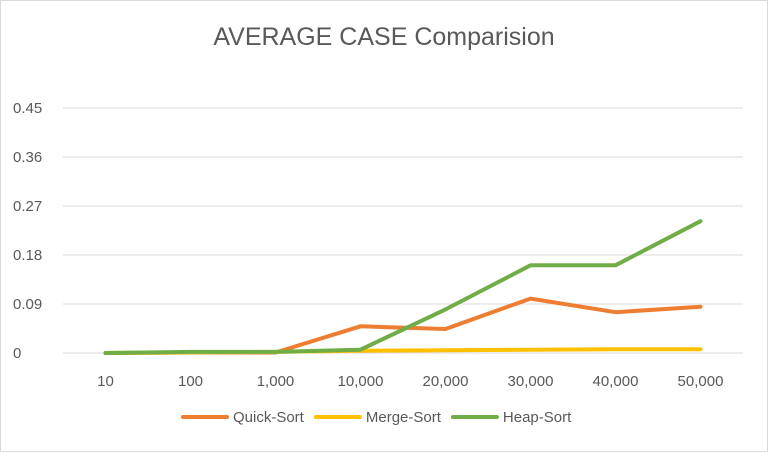 The height and width of the screenshot is (456, 768). Describe the element at coordinates (27, 304) in the screenshot. I see `y-tick-label: 0.09` at that location.